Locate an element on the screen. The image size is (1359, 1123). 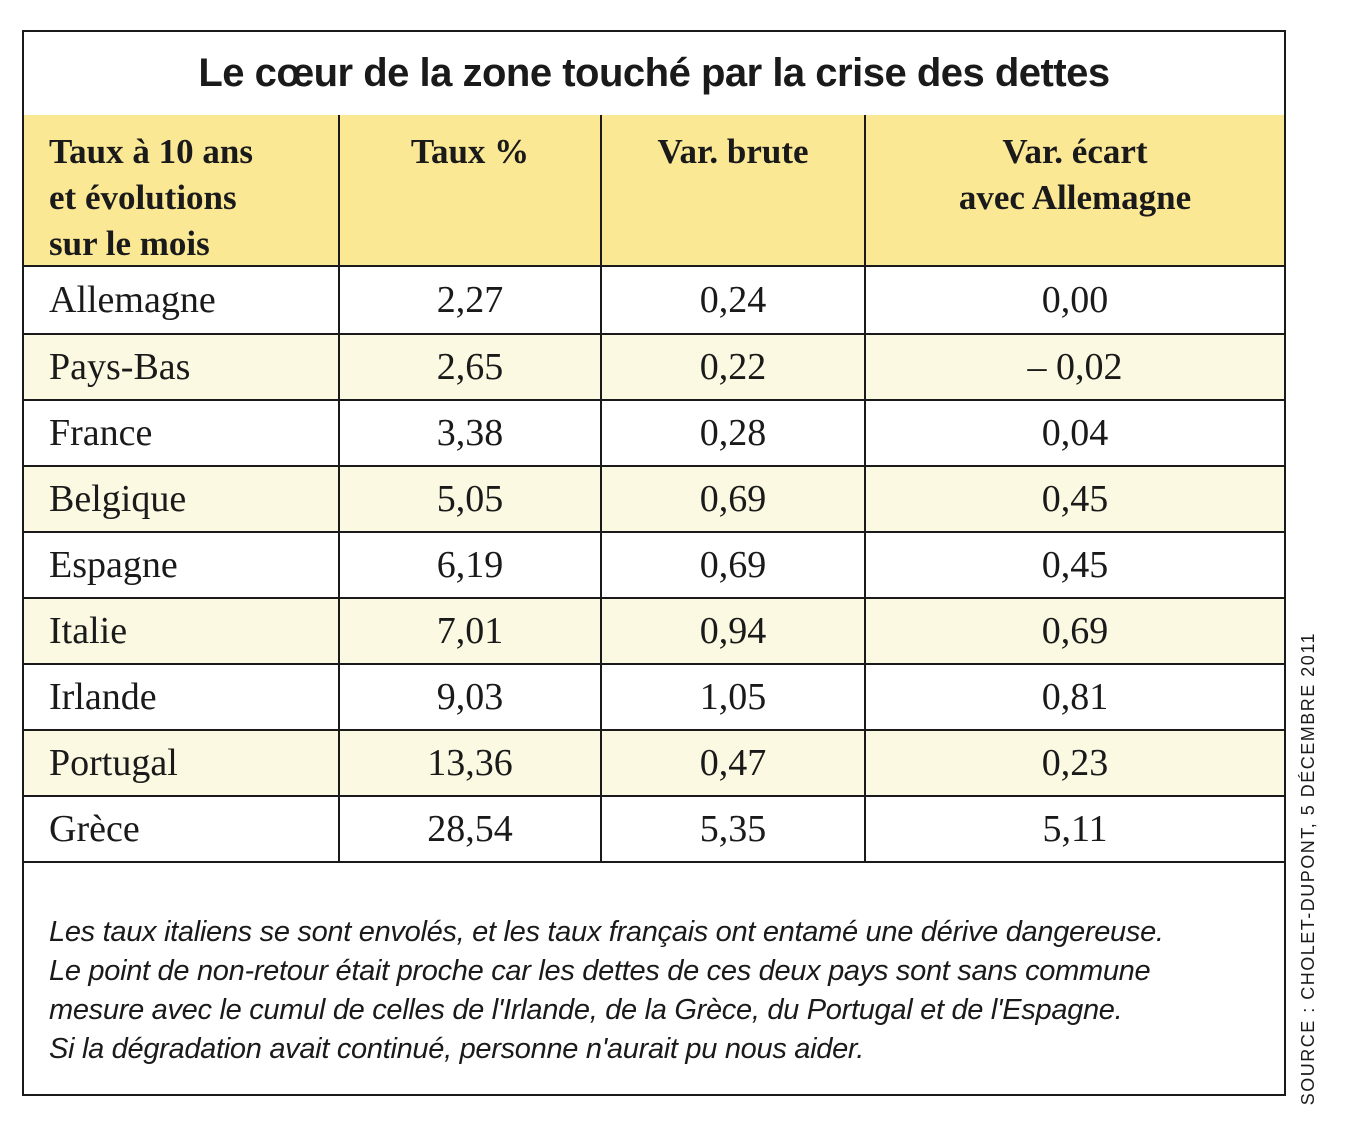
country-cell: Belgique is located at coordinates (182, 499).